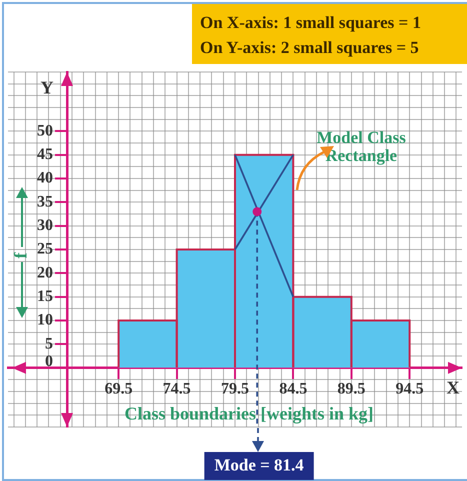  I want to click on y-tick-label: 45, so click(45, 154).